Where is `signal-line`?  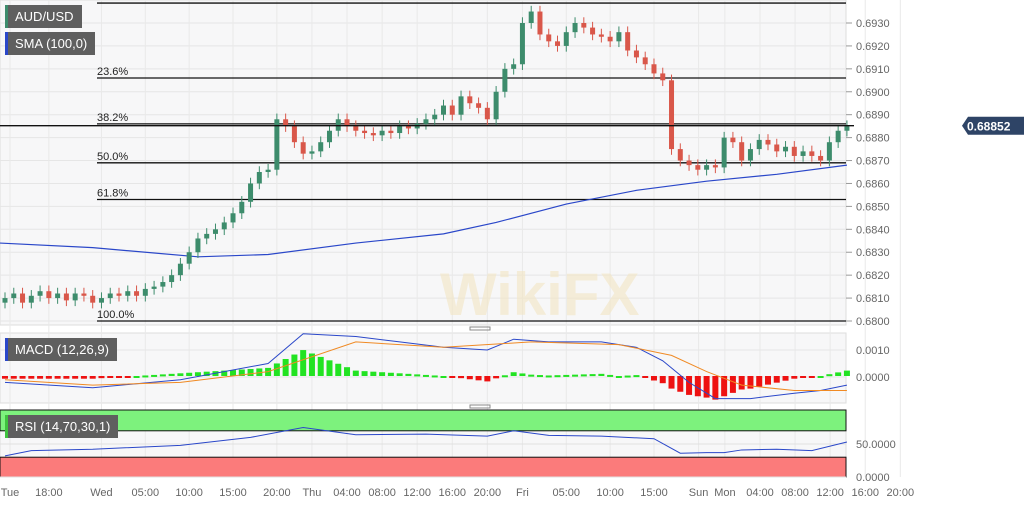
signal-line is located at coordinates (425, 366).